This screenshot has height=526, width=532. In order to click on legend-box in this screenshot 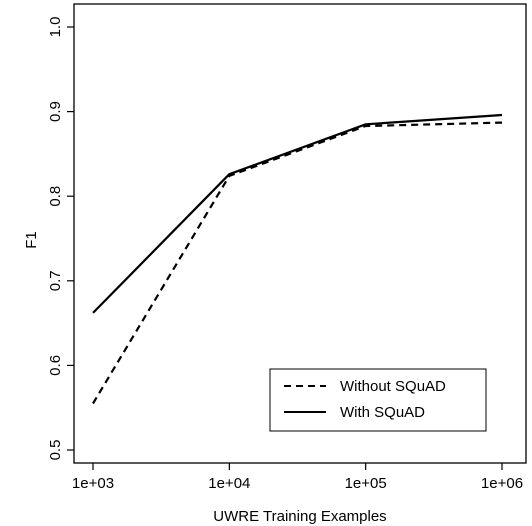, I will do `click(378, 400)`.